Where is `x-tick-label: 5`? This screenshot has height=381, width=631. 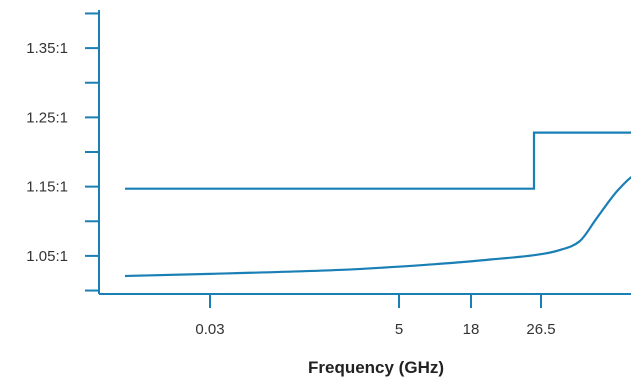
x-tick-label: 5 is located at coordinates (399, 329).